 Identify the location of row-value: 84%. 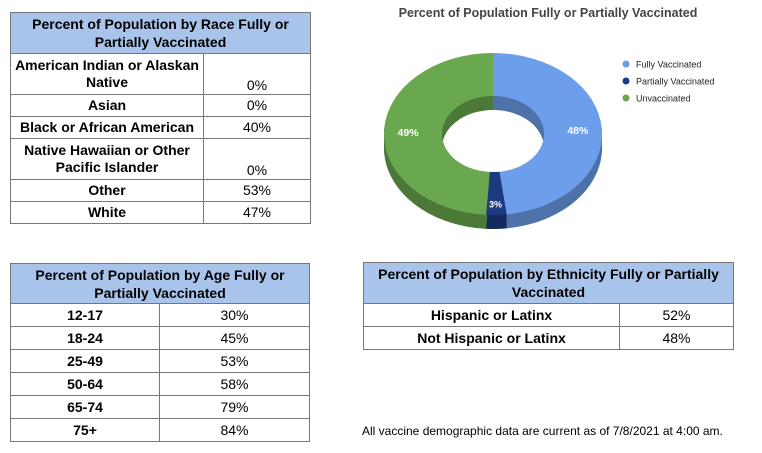
(234, 430).